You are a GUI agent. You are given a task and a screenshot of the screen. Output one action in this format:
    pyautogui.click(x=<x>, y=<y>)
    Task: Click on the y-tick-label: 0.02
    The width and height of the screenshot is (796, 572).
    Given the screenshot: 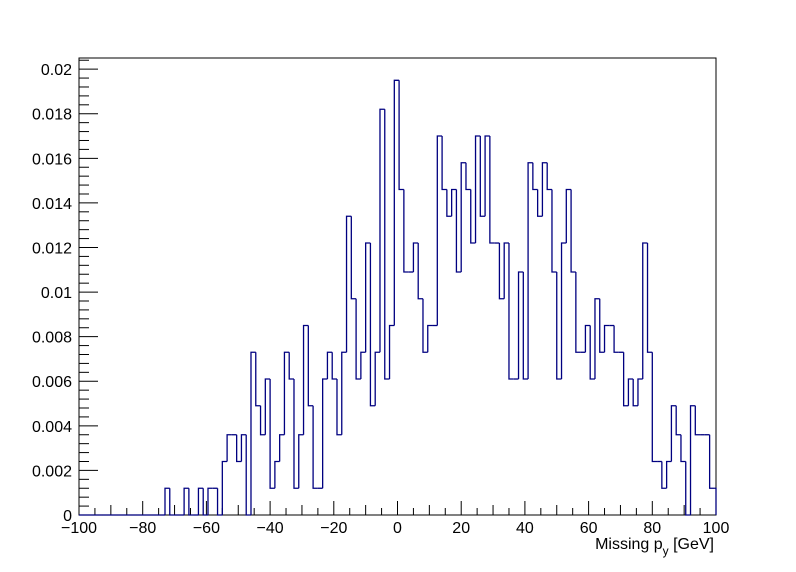 What is the action you would take?
    pyautogui.click(x=56, y=70)
    